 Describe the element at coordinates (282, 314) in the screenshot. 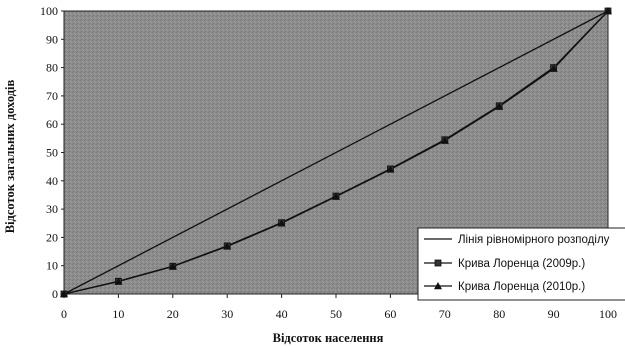

I see `x-tick-label: 40` at that location.